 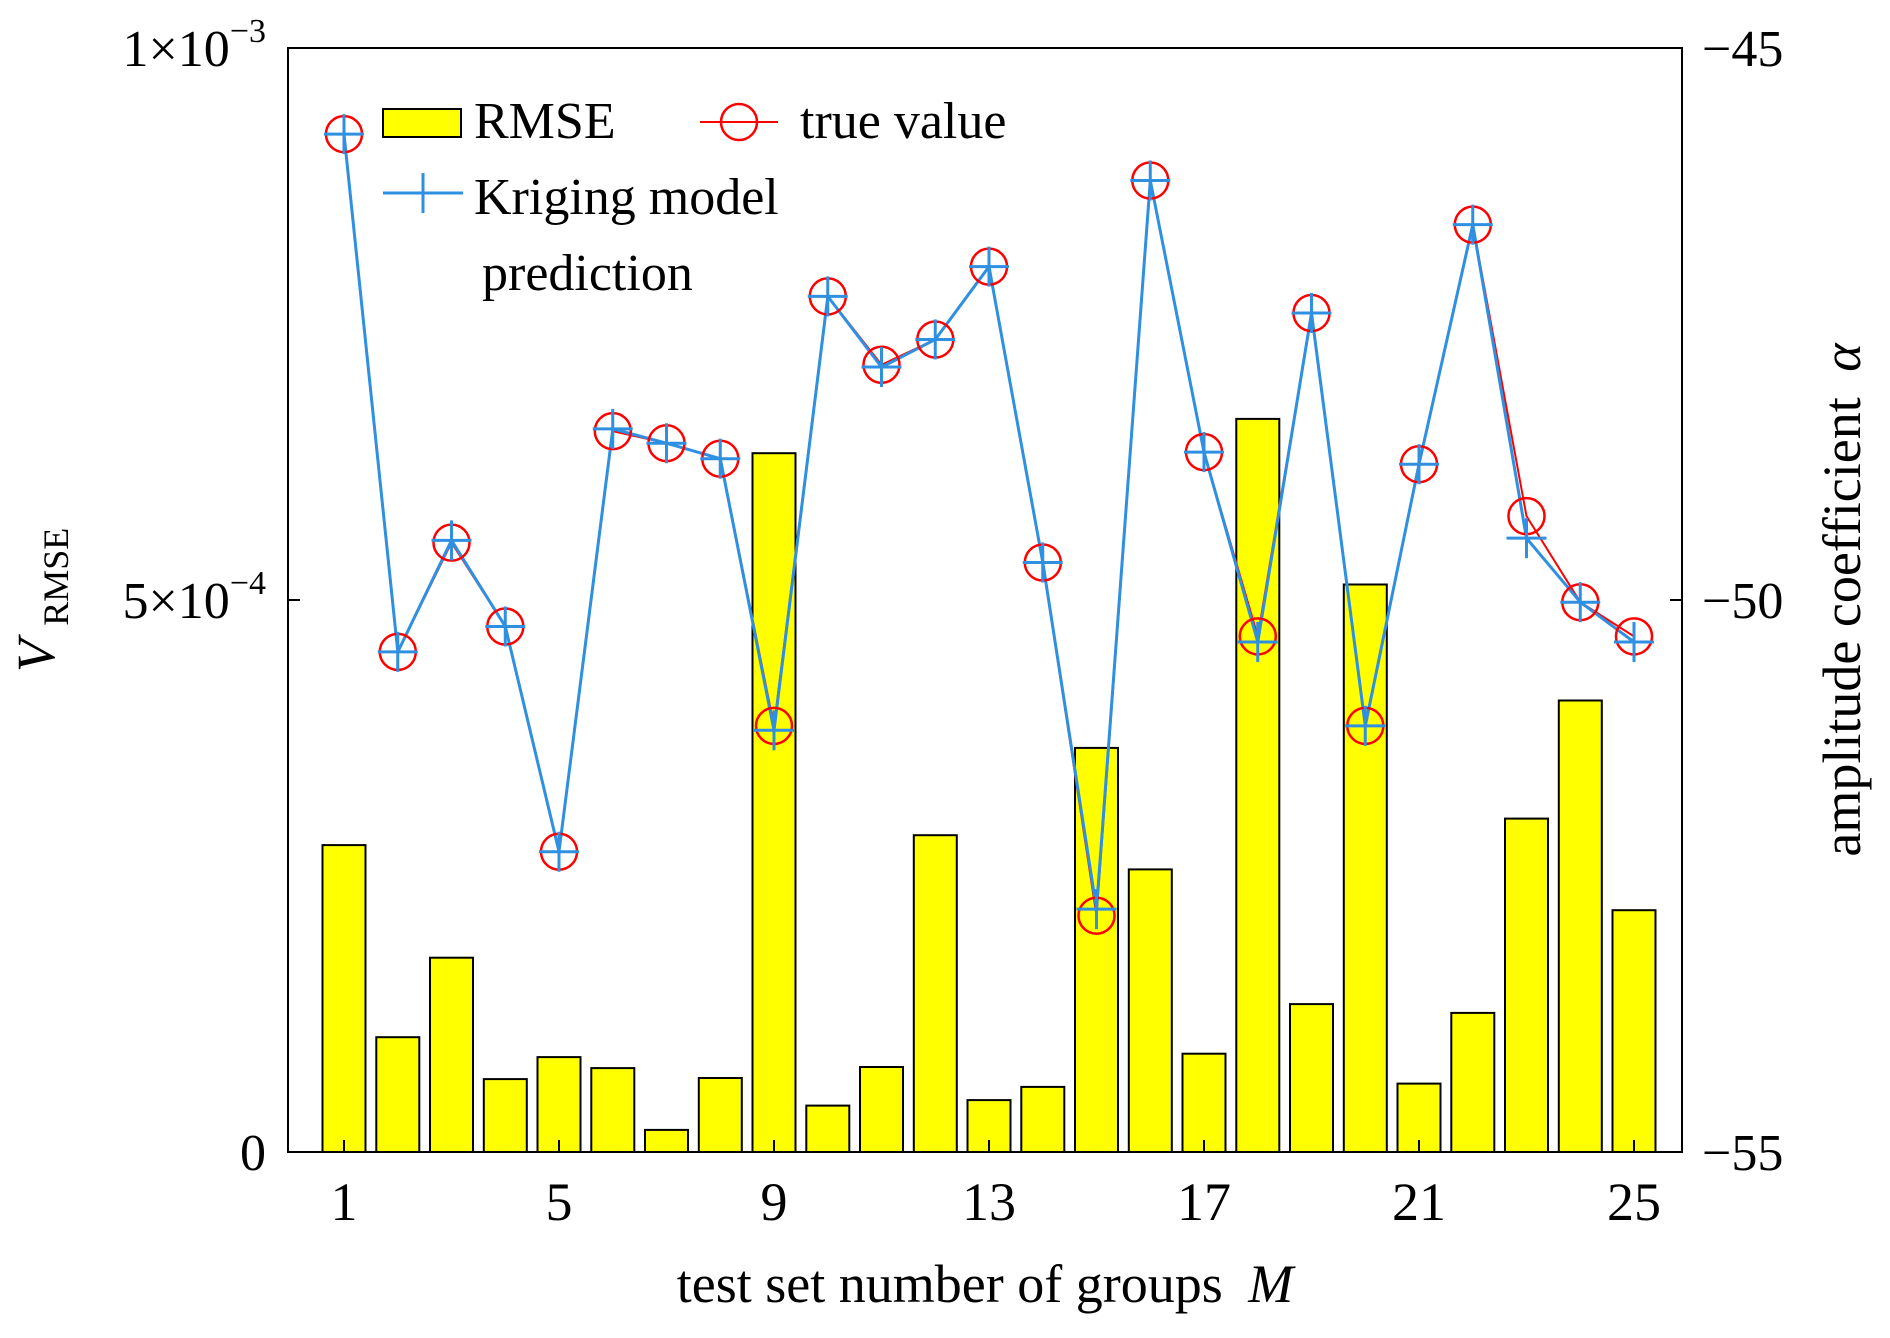 I want to click on left-tick-label-2: 1×10⁻³, so click(x=194, y=45).